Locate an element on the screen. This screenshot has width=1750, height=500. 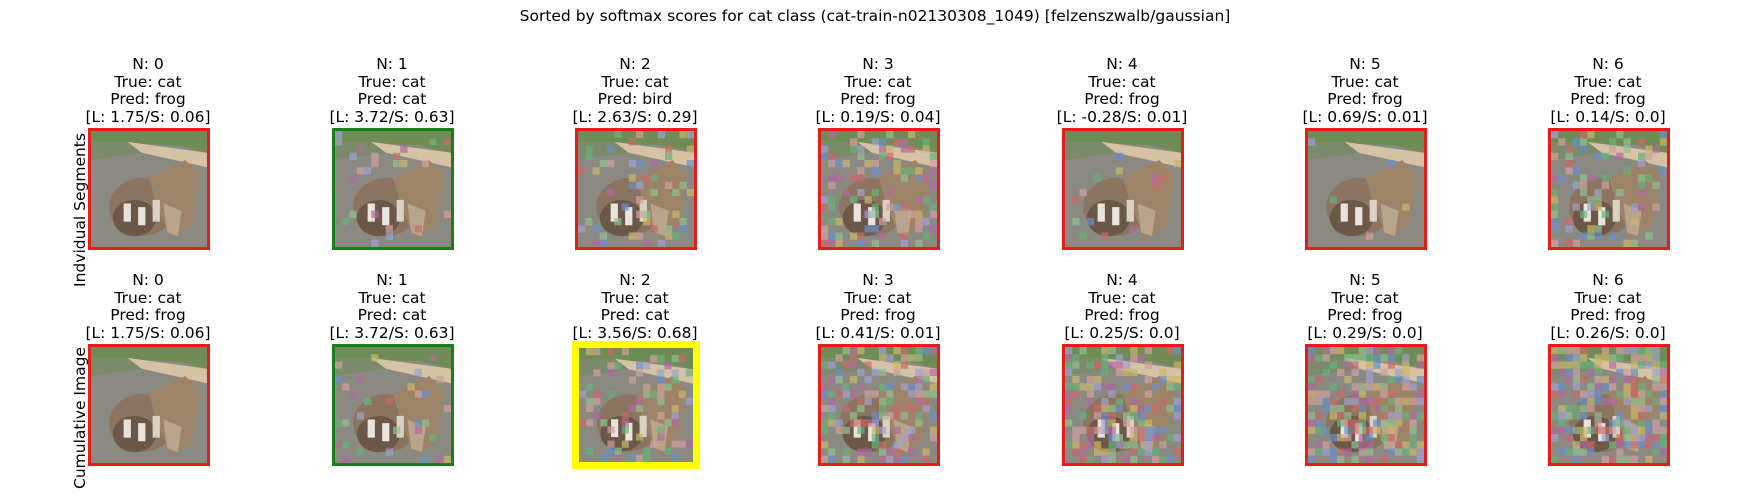
cumulative-image-panel-4: N: 4 True: cat Pred: frog [L: 0.25/S: 0.0] is located at coordinates (1122, 368).